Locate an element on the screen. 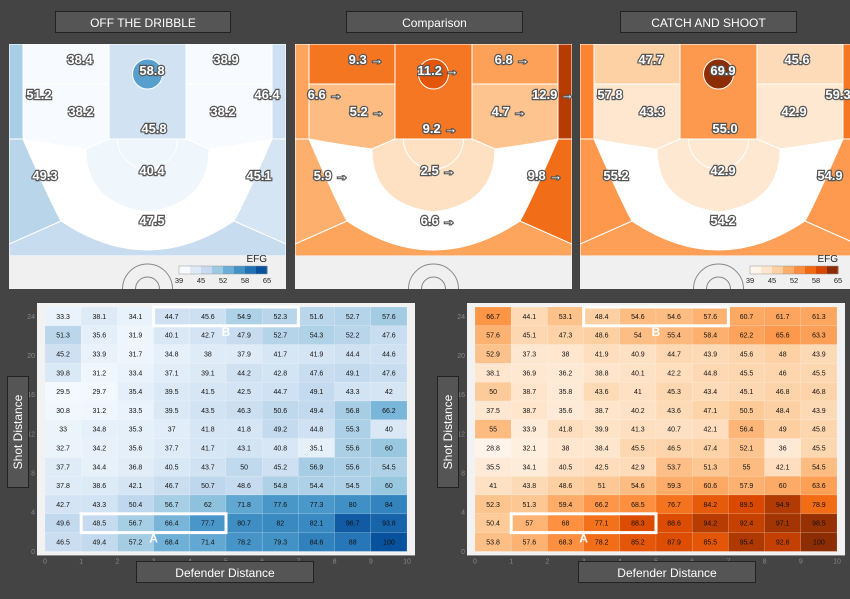 Image resolution: width=850 pixels, height=599 pixels. zone-mid_center is located at coordinates (718, 175).